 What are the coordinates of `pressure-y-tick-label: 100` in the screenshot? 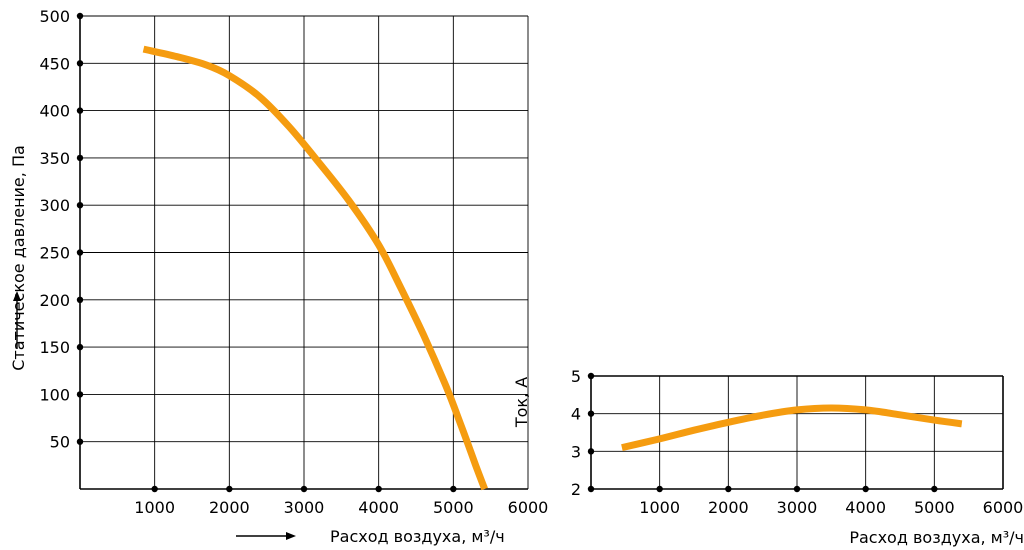 It's located at (54, 394).